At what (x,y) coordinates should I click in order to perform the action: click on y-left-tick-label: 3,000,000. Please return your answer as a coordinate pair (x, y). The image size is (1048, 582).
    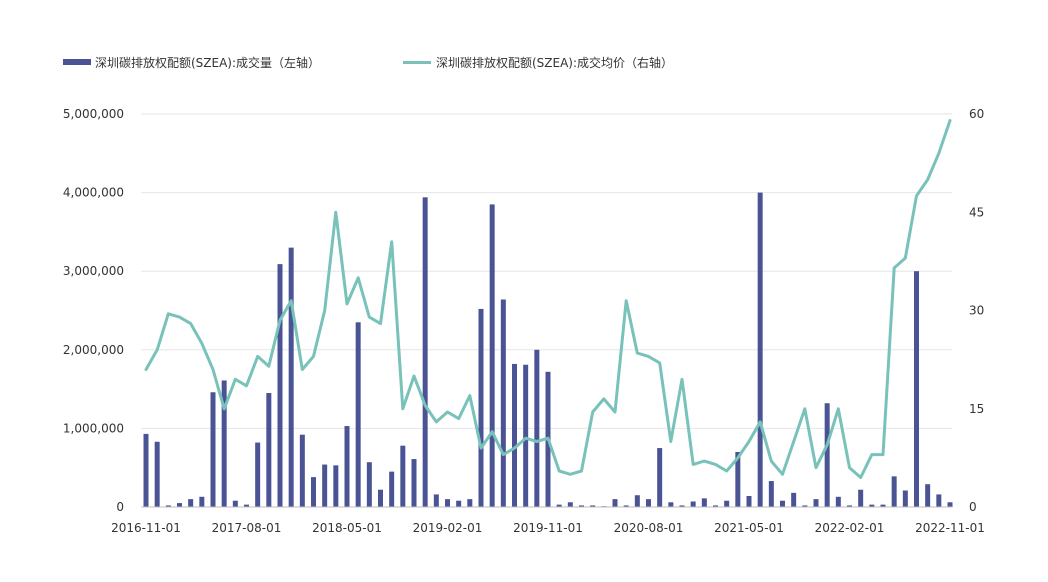
    Looking at the image, I should click on (93, 271).